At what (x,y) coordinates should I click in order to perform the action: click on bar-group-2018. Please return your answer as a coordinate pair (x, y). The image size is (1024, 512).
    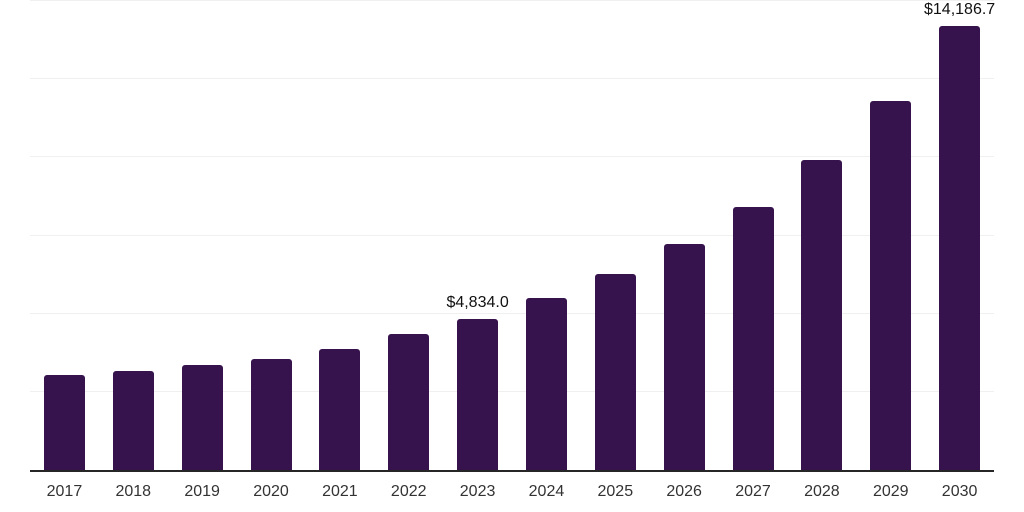
    Looking at the image, I should click on (133, 235).